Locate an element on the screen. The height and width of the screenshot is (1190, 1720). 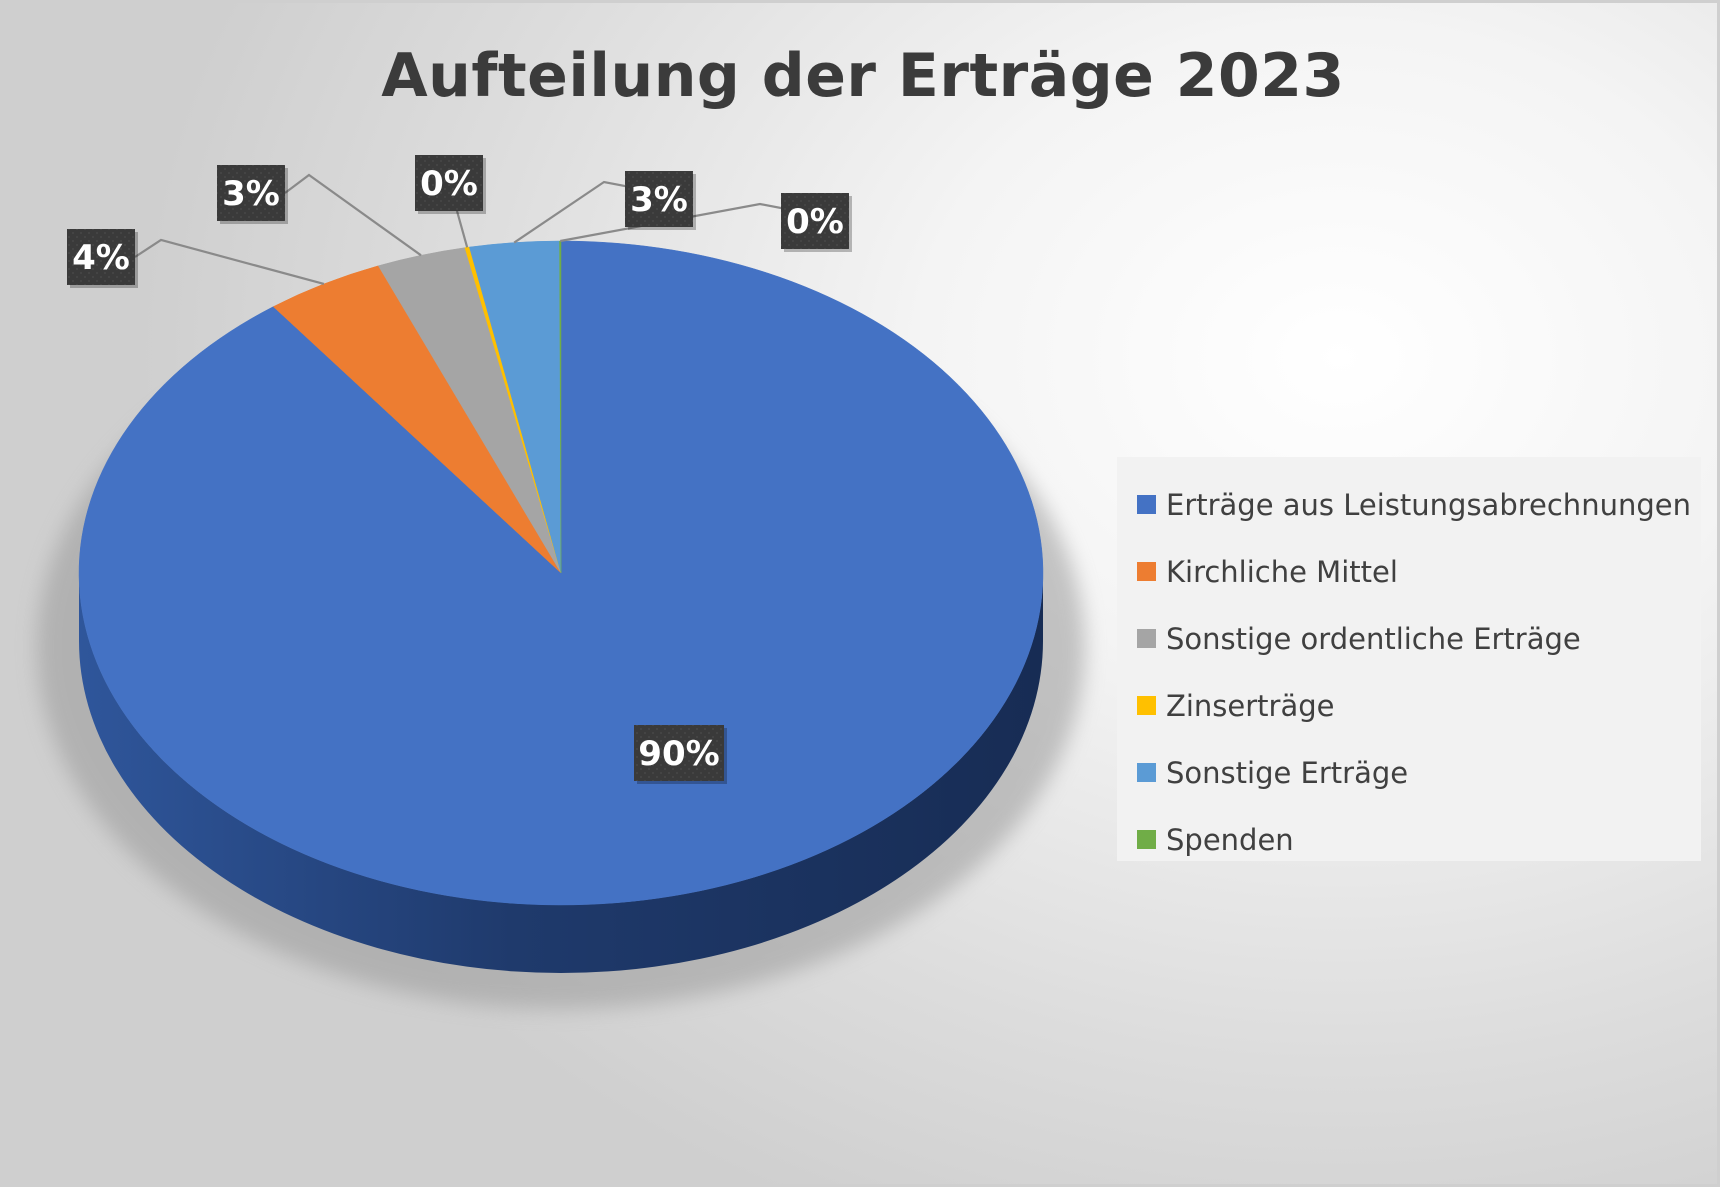
data-label-sonstige-ertrage: 3% is located at coordinates (659, 200).